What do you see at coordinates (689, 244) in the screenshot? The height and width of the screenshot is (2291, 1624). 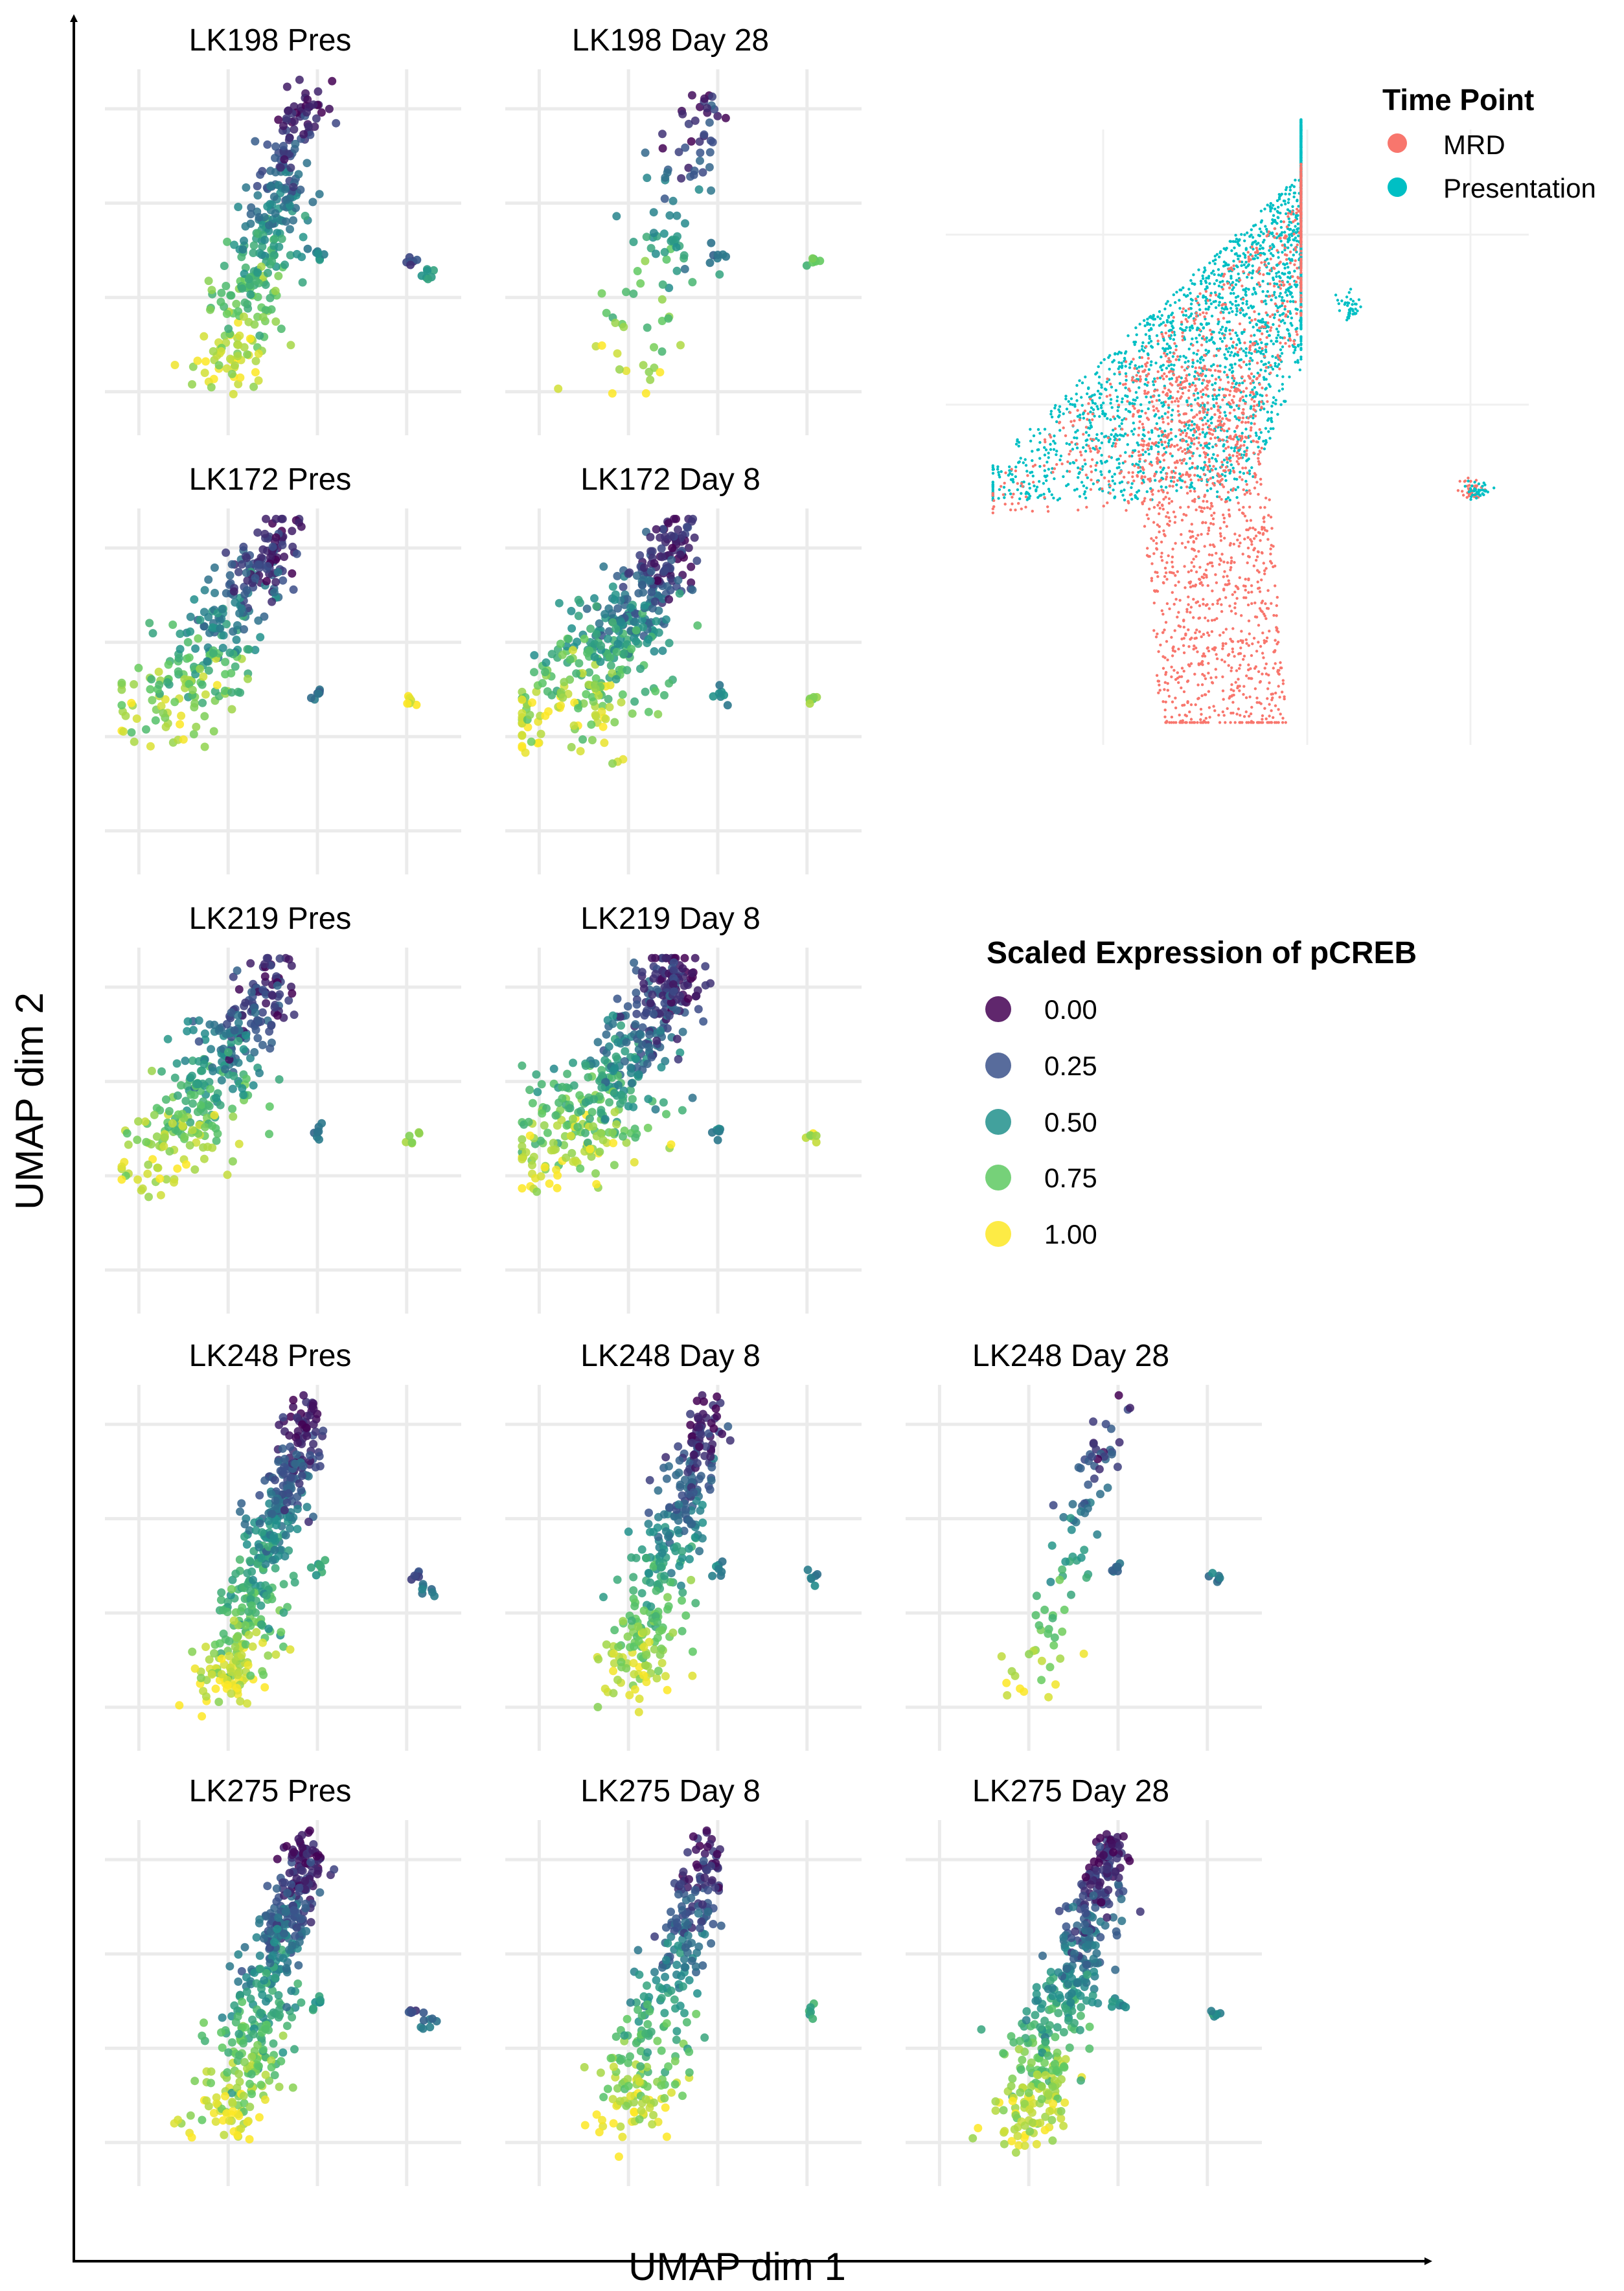 I see `panel-points` at bounding box center [689, 244].